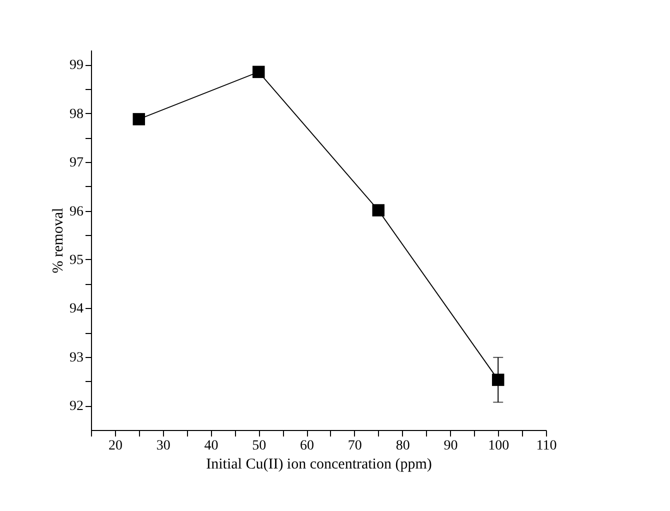 The image size is (670, 511). Describe the element at coordinates (499, 446) in the screenshot. I see `x-tick-label: 100` at that location.